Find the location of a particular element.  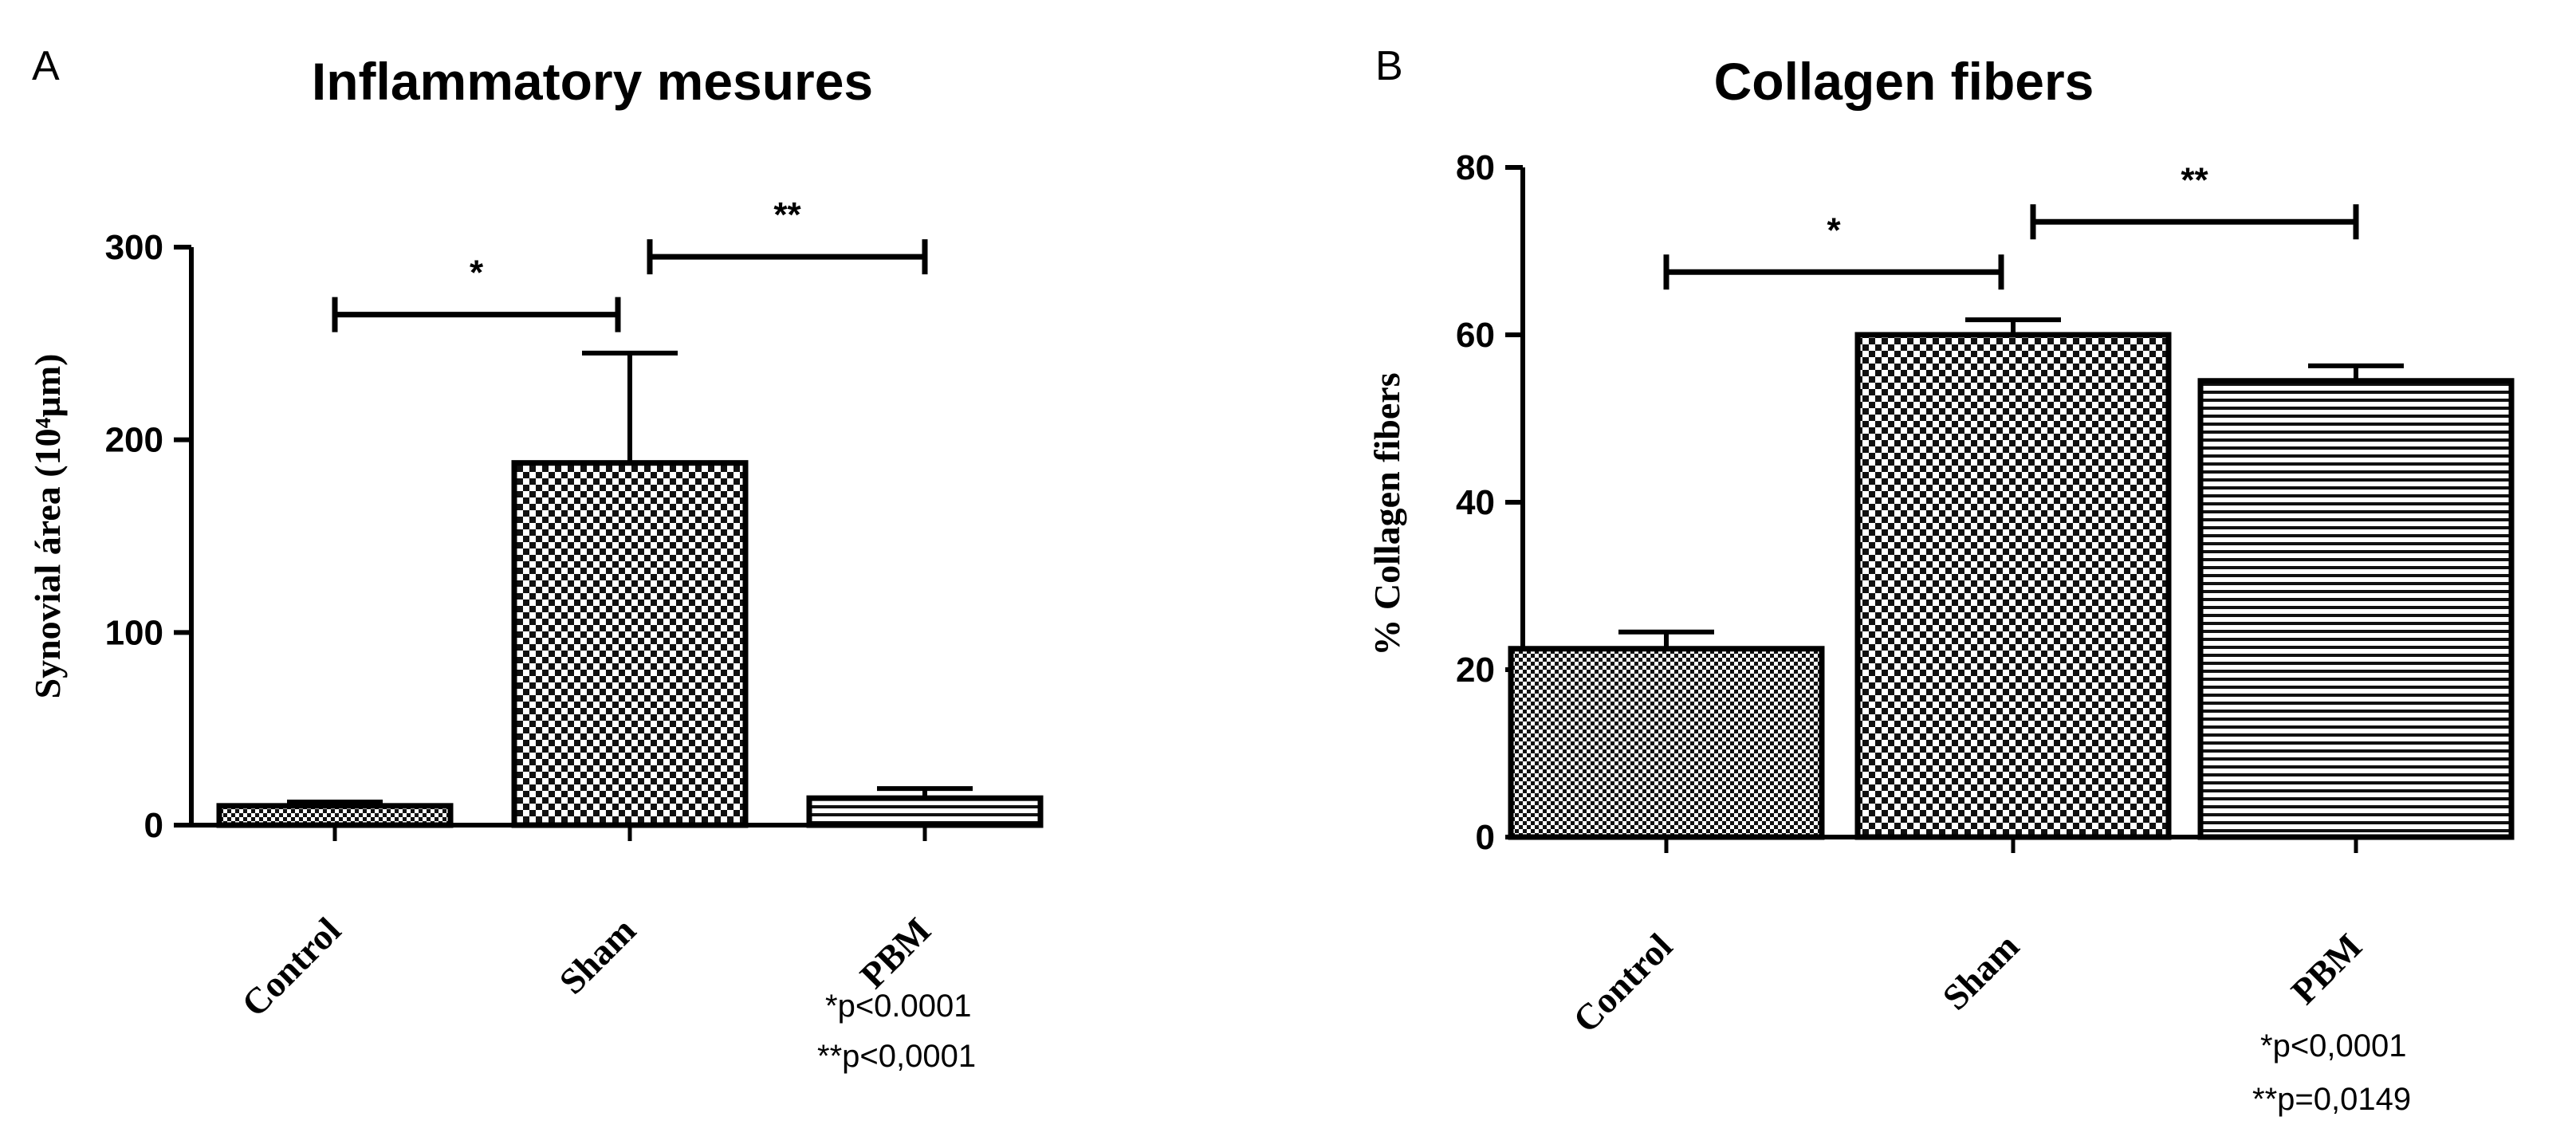

panel-a-bar-sham is located at coordinates (630, 644).